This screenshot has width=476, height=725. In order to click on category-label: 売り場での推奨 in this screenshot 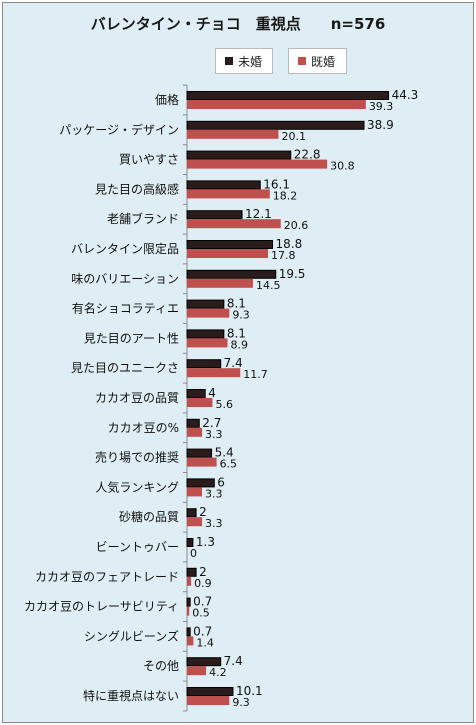, I will do `click(137, 457)`.